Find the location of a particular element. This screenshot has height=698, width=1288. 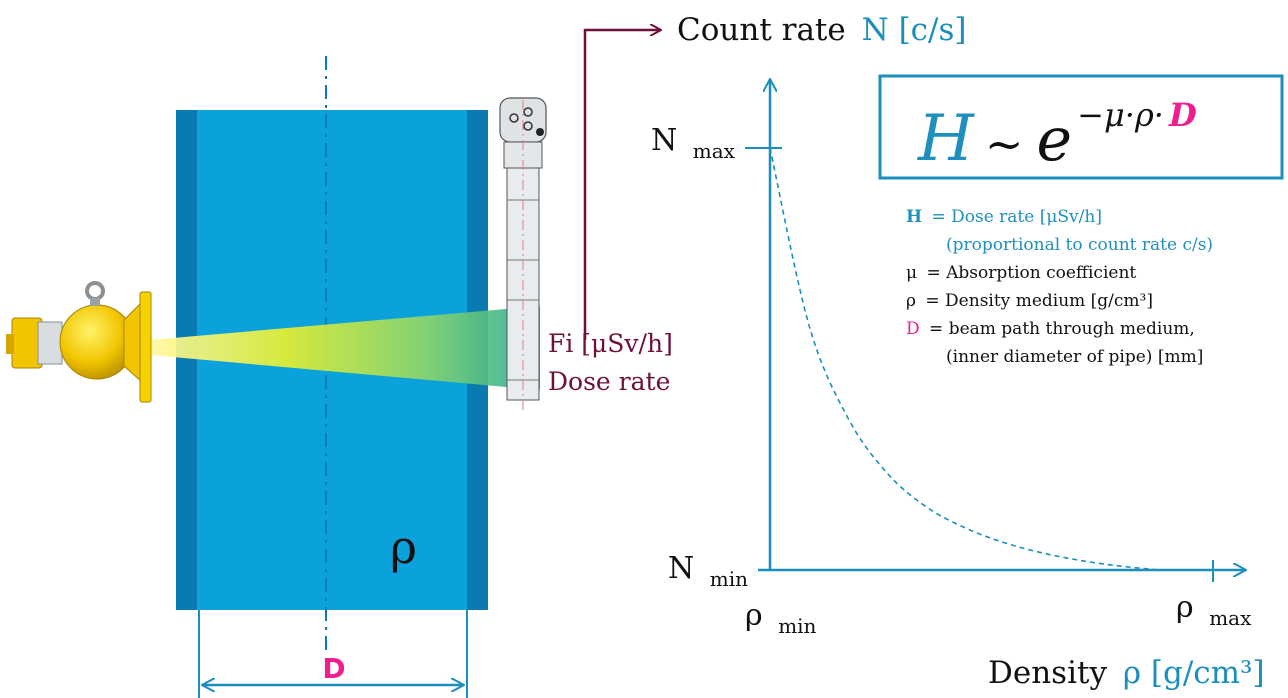

detector-dose-rate-label: Dose rate is located at coordinates (609, 381).